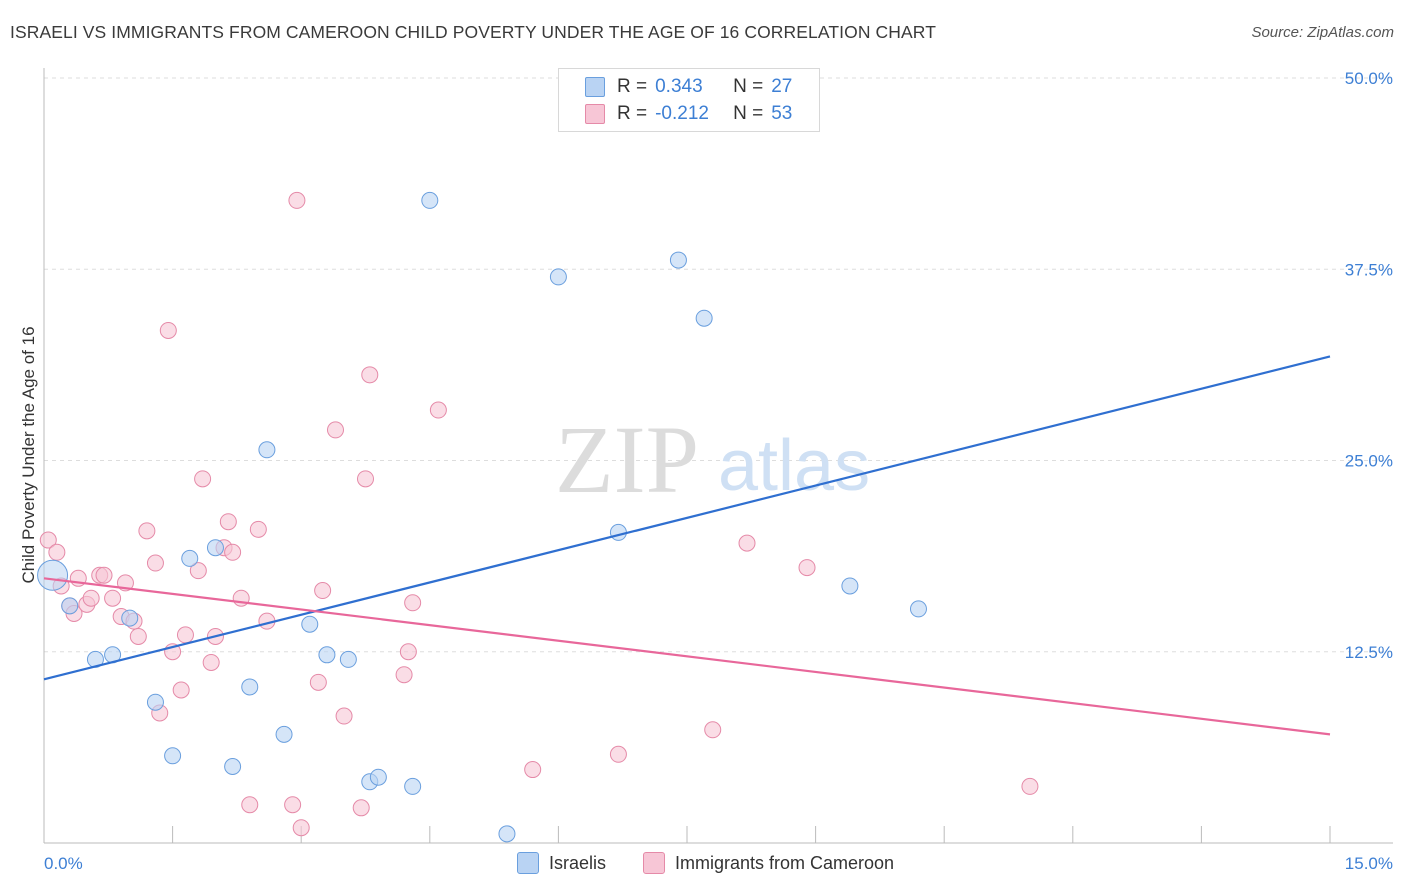 This screenshot has height=892, width=1406. What do you see at coordinates (63, 863) in the screenshot?
I see `x-tick-label: 0.0%` at bounding box center [63, 863].